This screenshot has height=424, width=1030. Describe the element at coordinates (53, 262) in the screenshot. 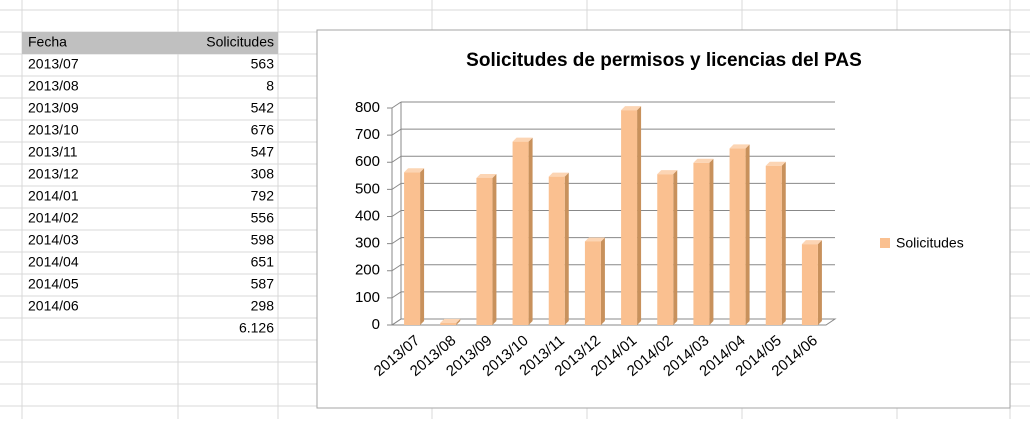

I see `date-cell: 2014/04` at that location.